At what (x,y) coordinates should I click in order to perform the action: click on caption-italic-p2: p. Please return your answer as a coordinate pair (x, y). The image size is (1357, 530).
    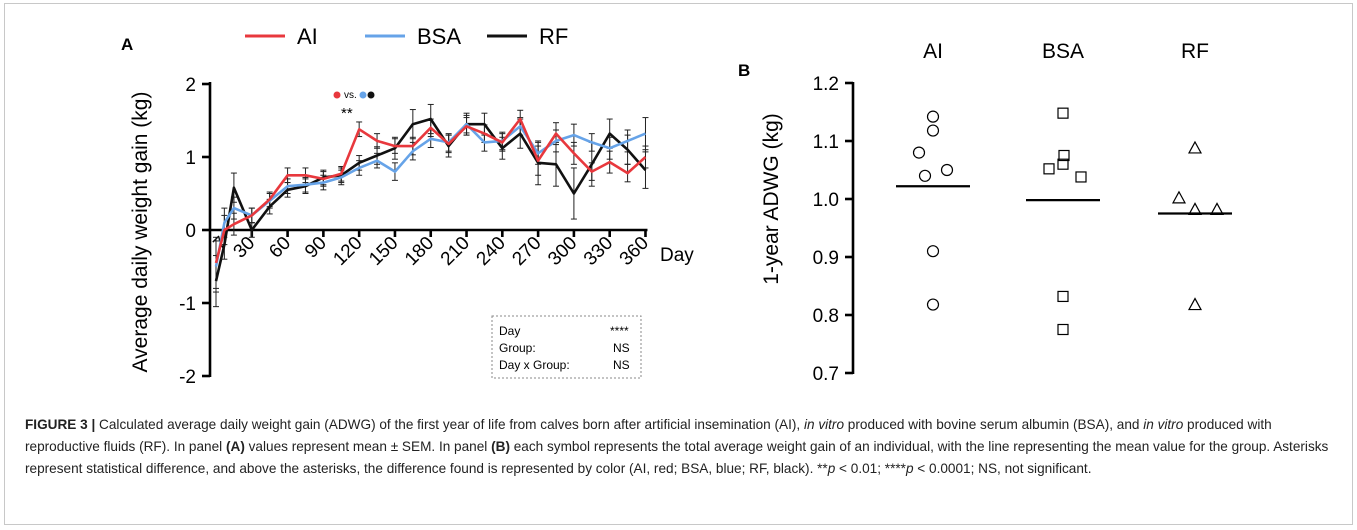
    Looking at the image, I should click on (909, 468).